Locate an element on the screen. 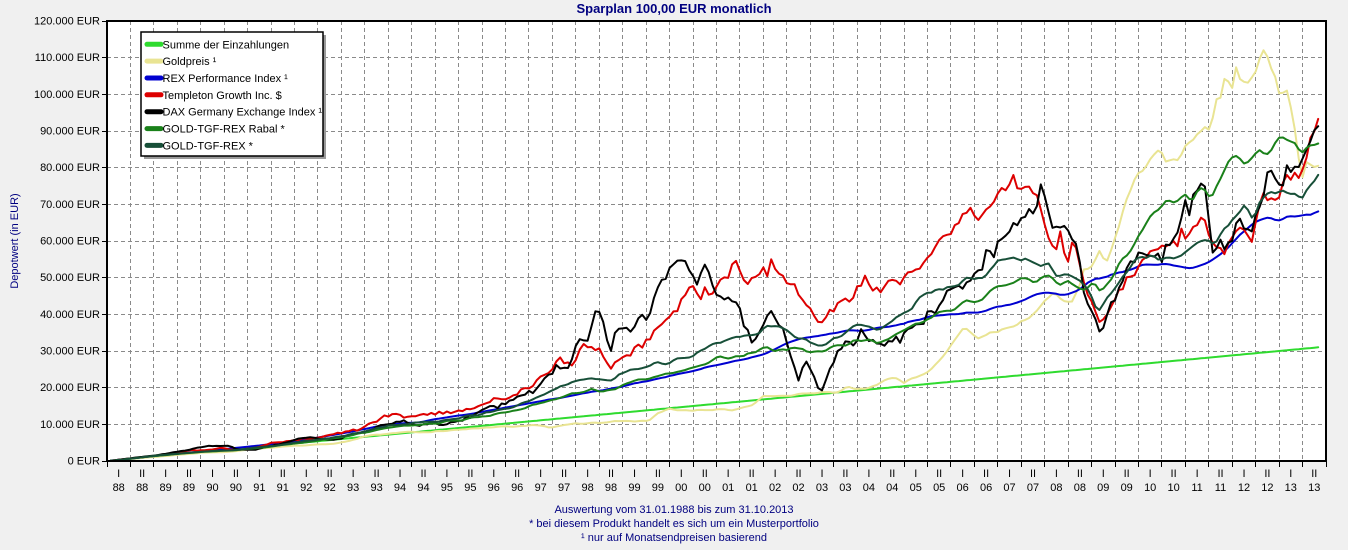 Image resolution: width=1348 pixels, height=550 pixels. svg-text: 0 EUR is located at coordinates (84, 462).